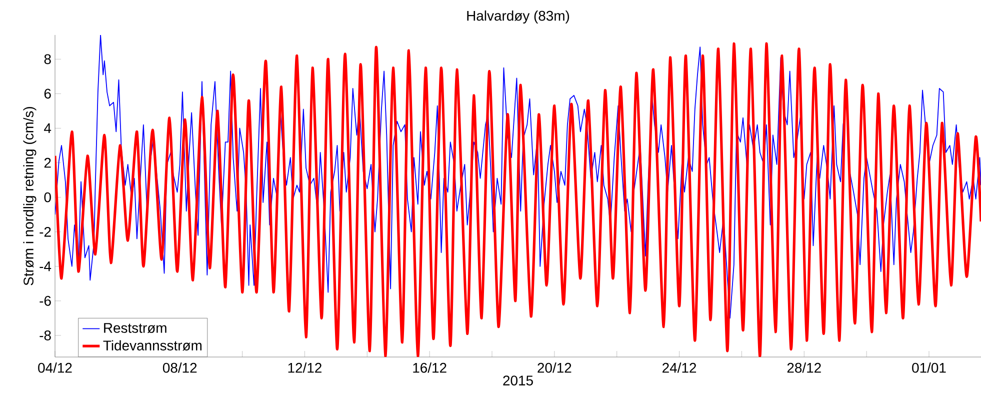  I want to click on y-tick-label: -8, so click(45, 335).